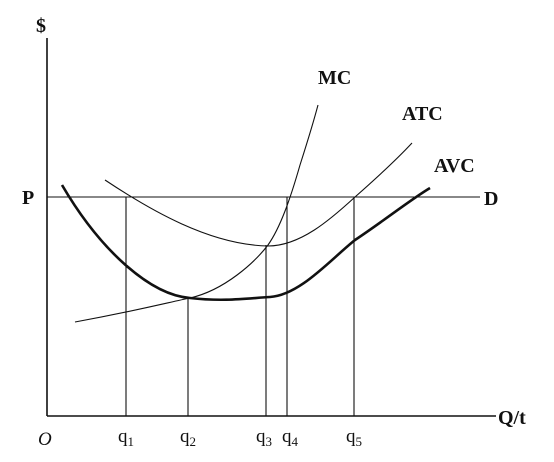 This screenshot has height=462, width=554. What do you see at coordinates (359, 441) in the screenshot?
I see `q-sub: 5` at bounding box center [359, 441].